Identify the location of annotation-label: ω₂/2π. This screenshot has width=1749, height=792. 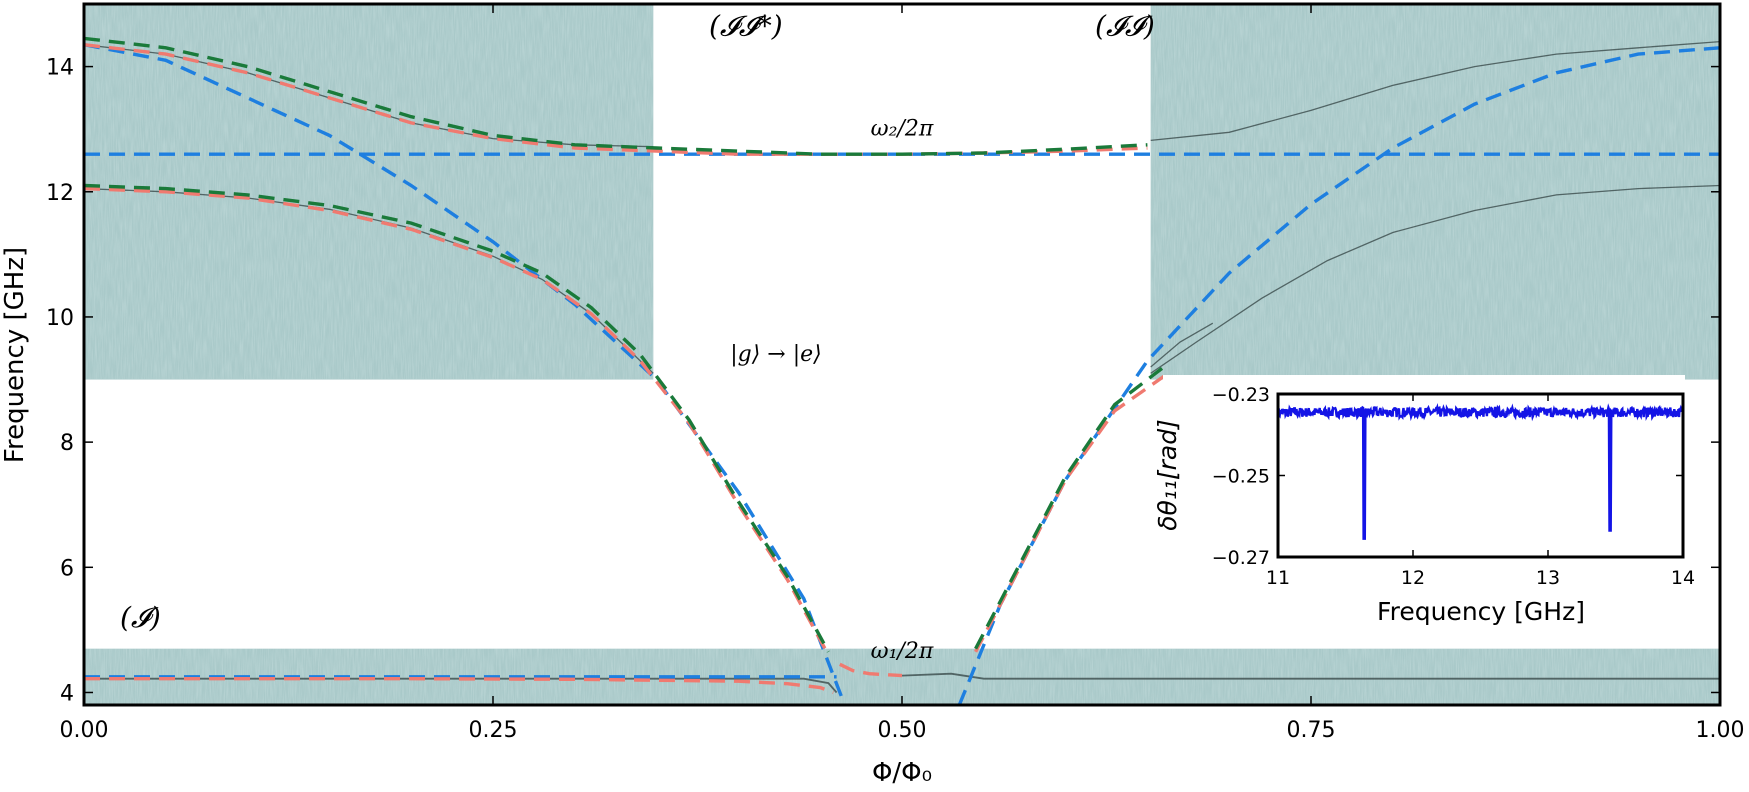
(902, 128).